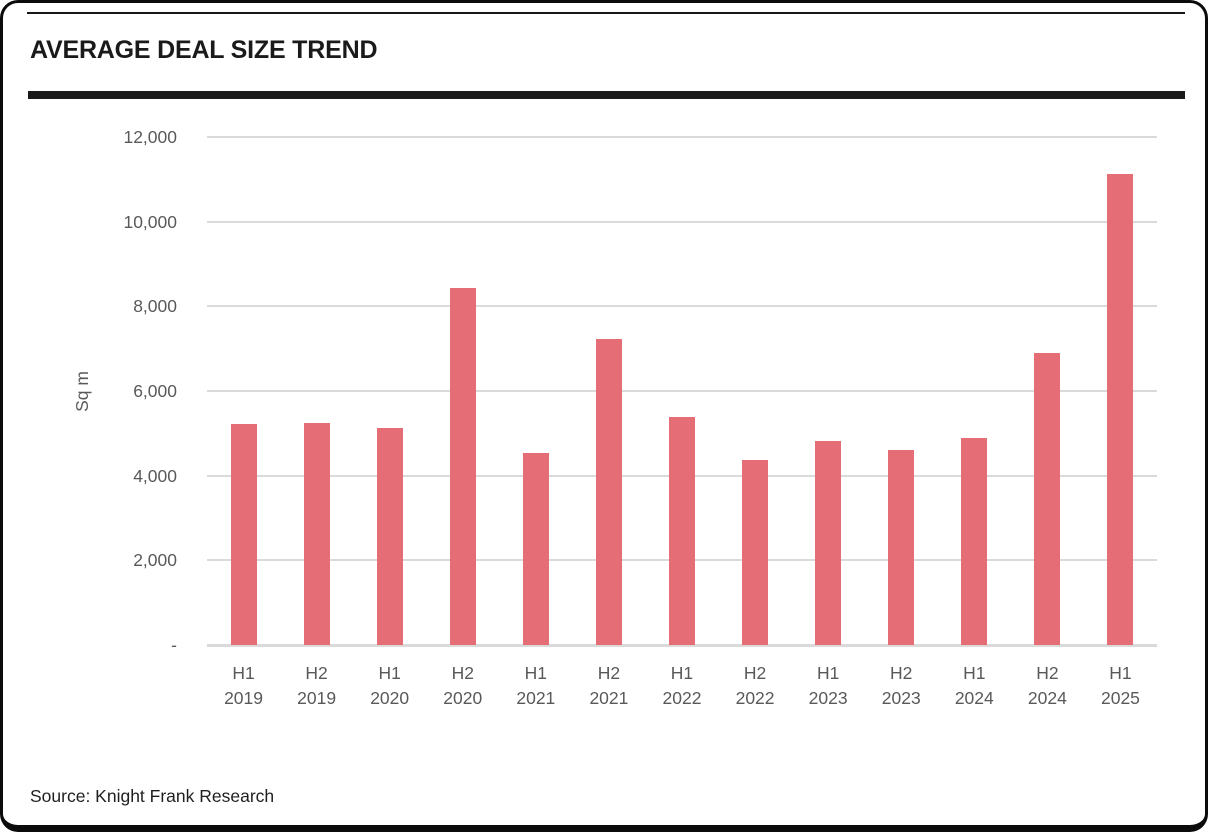  I want to click on x-label-h2-2021: H2 2021, so click(609, 685).